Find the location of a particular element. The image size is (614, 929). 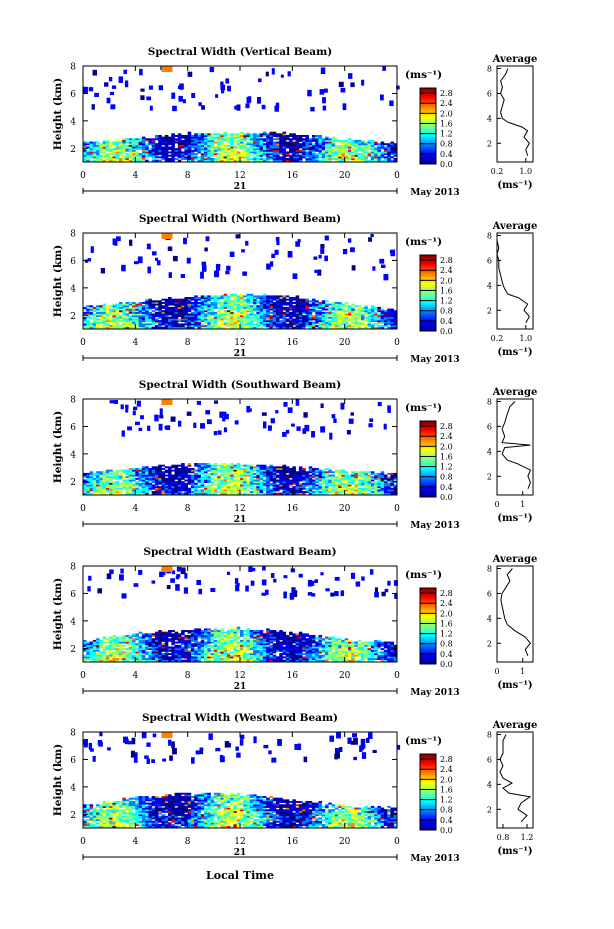

panel-title: Spectral Width (Northward Beam) is located at coordinates (240, 219).